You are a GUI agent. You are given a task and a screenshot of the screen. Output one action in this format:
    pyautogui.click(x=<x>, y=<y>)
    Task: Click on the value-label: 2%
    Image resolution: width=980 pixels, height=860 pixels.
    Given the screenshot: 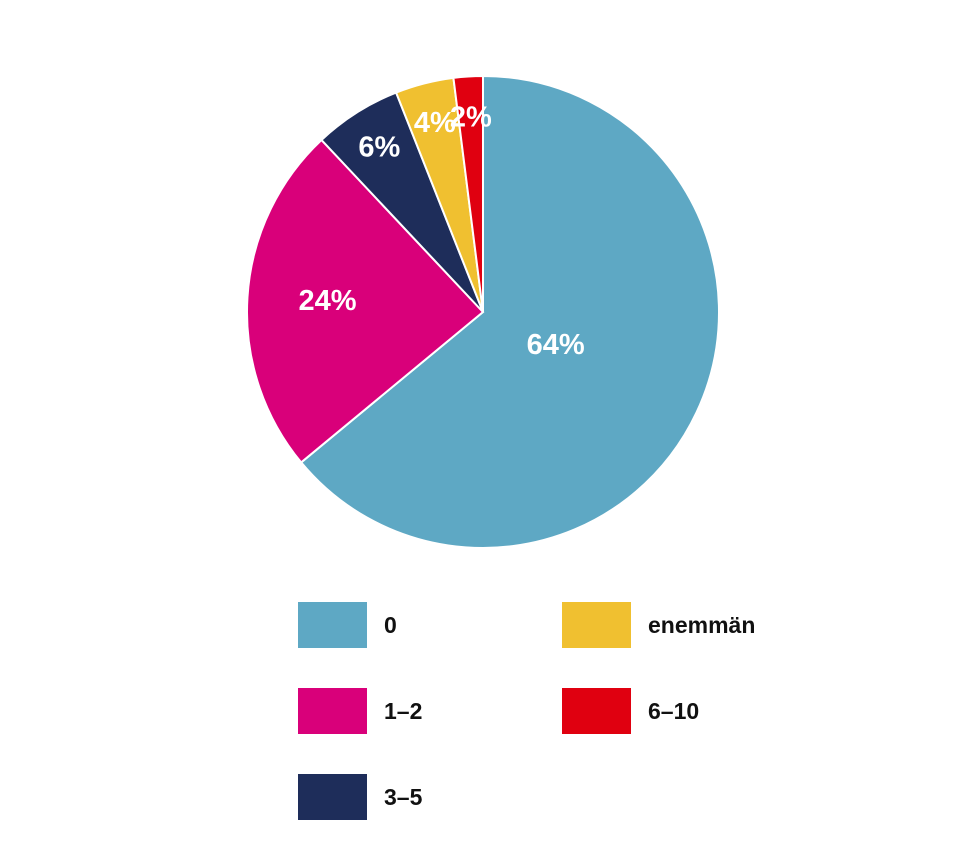 What is the action you would take?
    pyautogui.click(x=471, y=118)
    